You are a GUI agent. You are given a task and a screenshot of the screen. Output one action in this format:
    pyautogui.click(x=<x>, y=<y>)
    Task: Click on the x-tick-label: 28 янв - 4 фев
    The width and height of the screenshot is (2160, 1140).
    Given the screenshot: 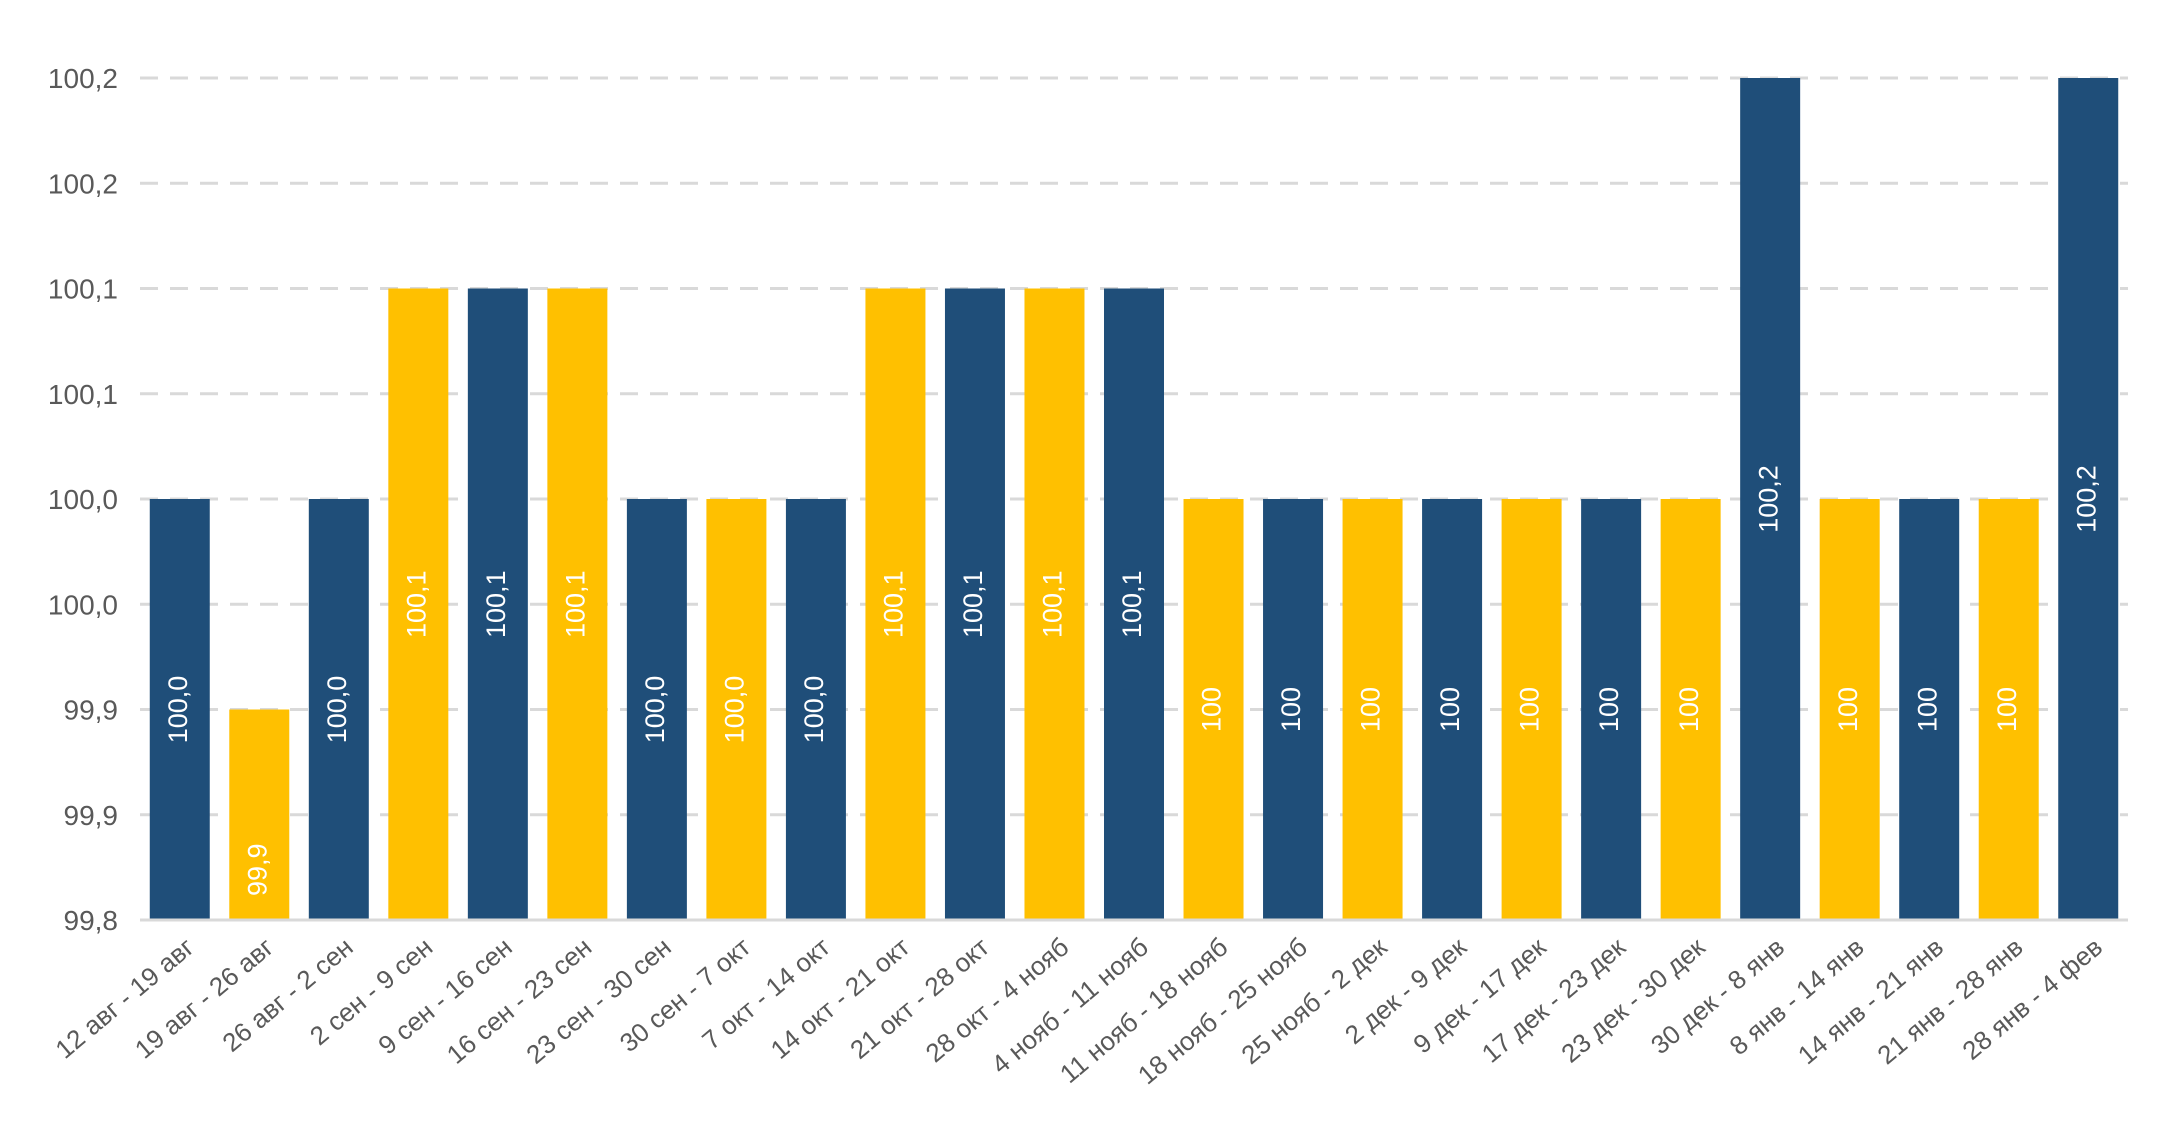 What is the action you would take?
    pyautogui.click(x=2032, y=999)
    